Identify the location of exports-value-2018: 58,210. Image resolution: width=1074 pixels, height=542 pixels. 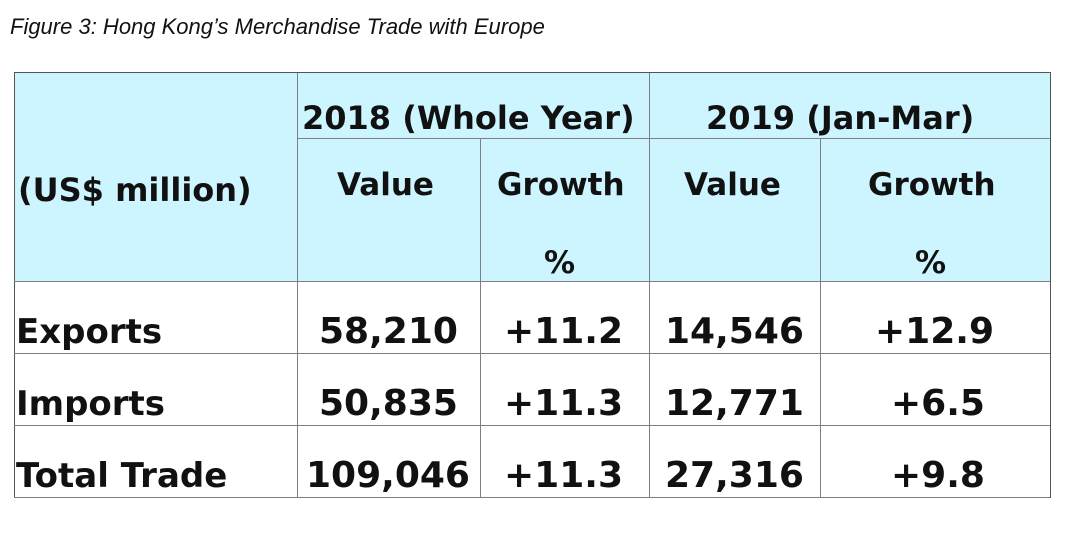
(388, 331).